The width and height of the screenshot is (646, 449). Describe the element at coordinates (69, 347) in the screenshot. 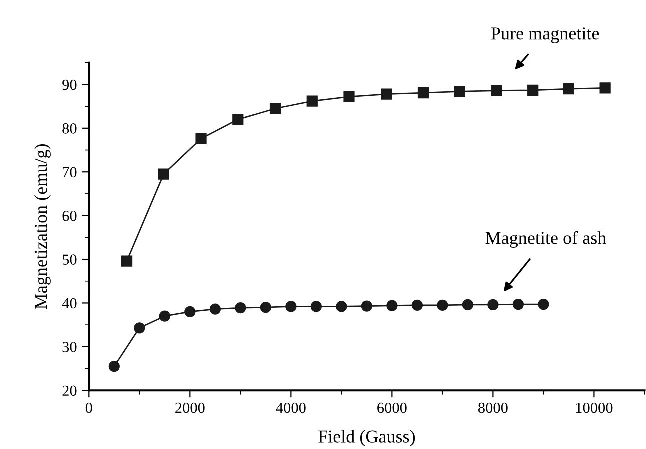

I see `y-tick-label: 30` at that location.